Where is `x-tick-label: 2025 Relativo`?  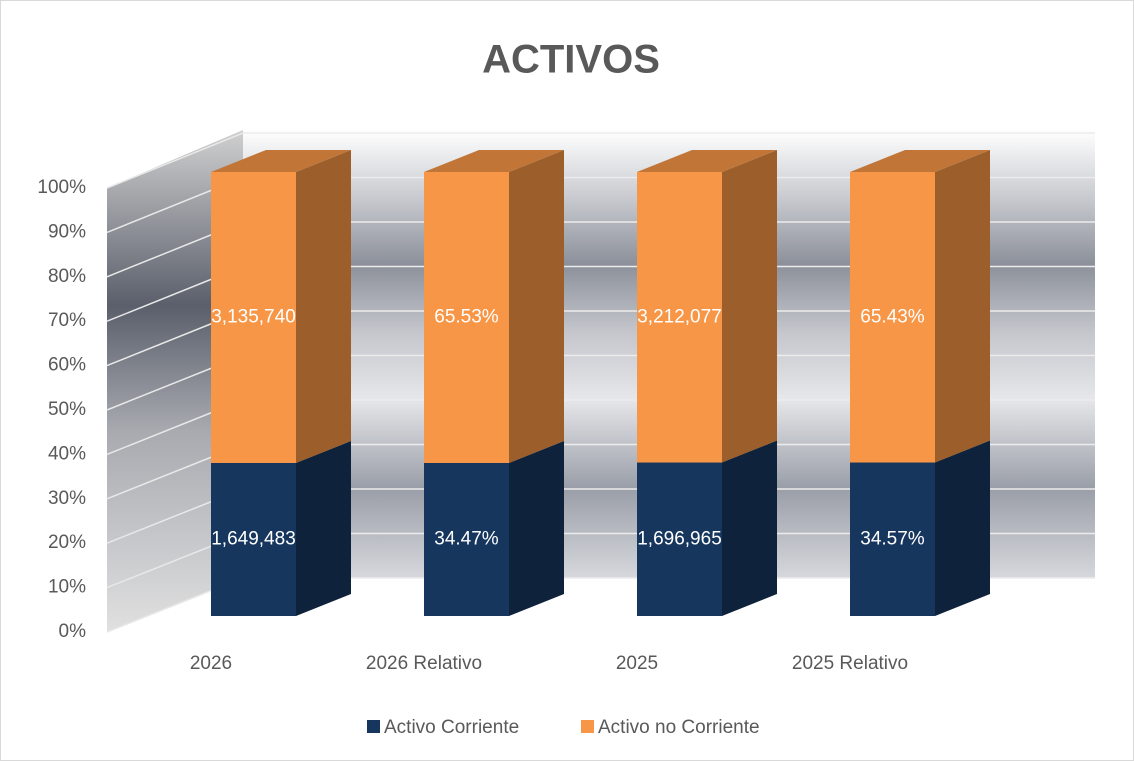
x-tick-label: 2025 Relativo is located at coordinates (850, 663).